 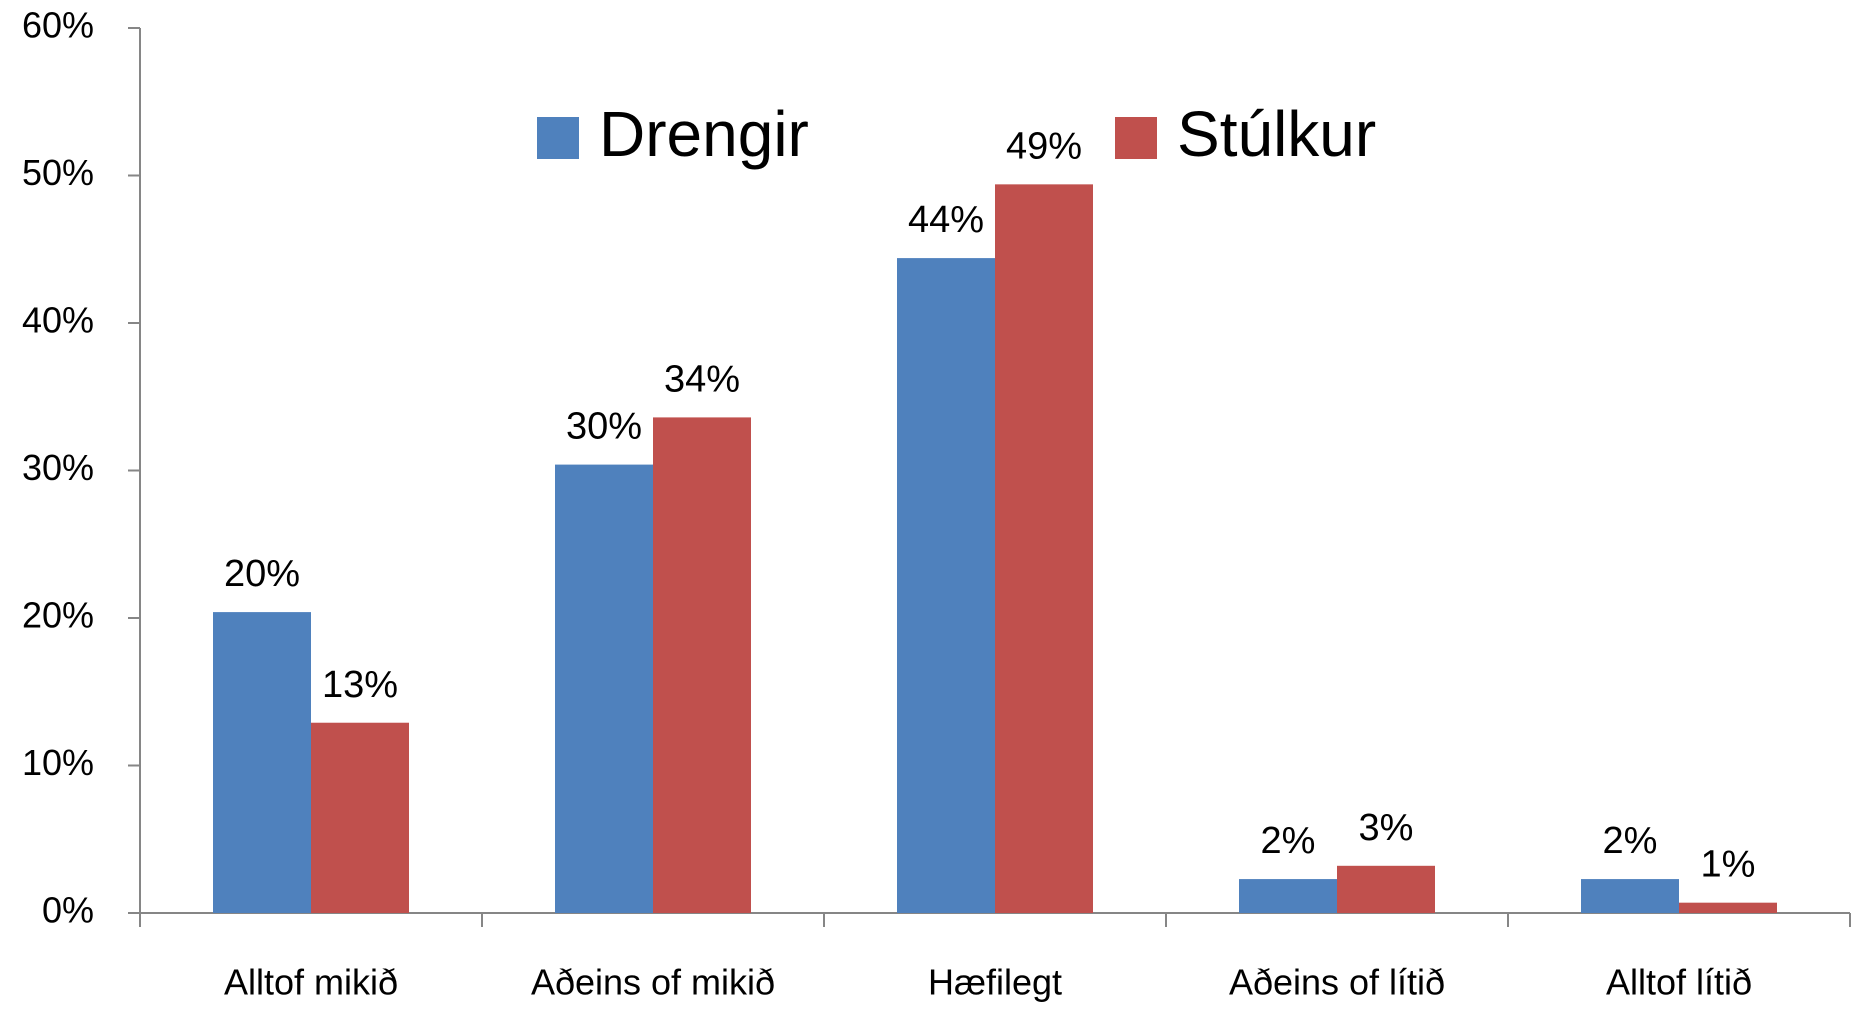 What do you see at coordinates (58, 172) in the screenshot?
I see `y-tick-label: 50%` at bounding box center [58, 172].